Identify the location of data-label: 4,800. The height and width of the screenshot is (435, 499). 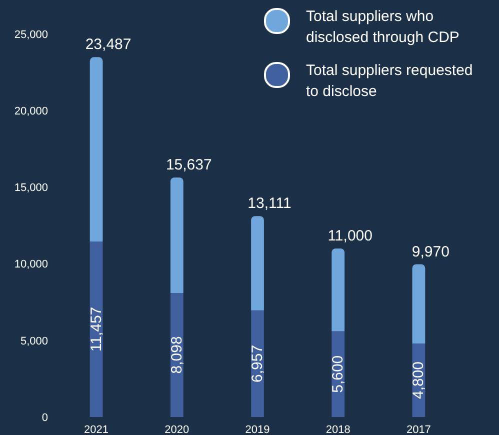
(419, 380).